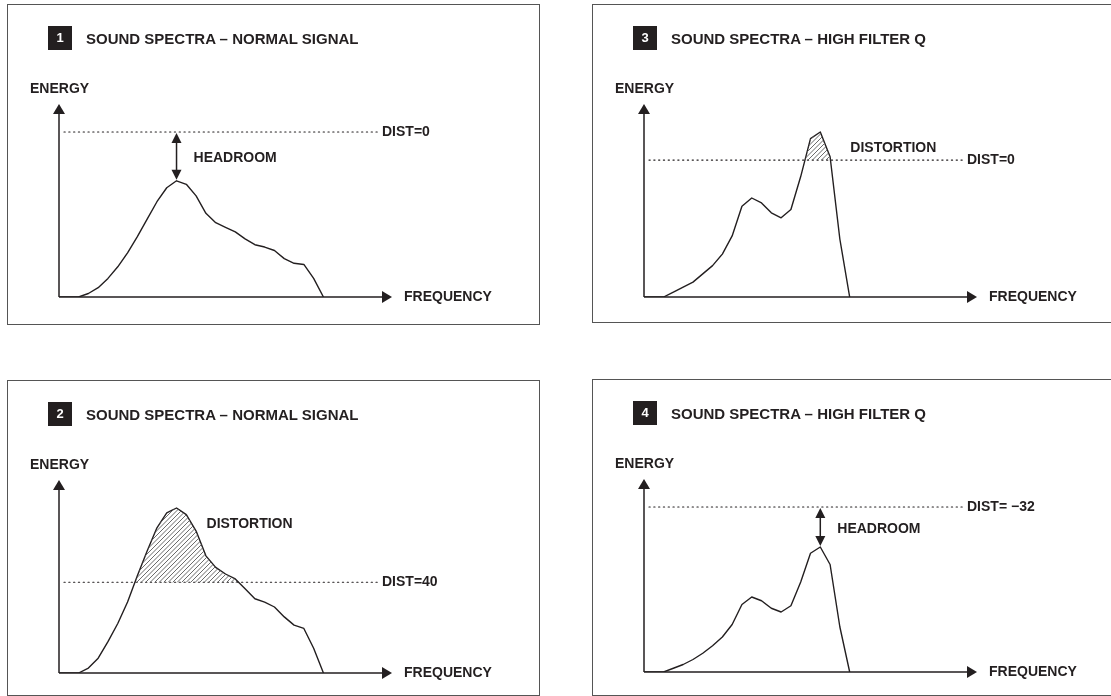  What do you see at coordinates (207, 38) in the screenshot?
I see `chart-title: 1 SOUND SPECTRA – NORMAL SIGNAL` at bounding box center [207, 38].